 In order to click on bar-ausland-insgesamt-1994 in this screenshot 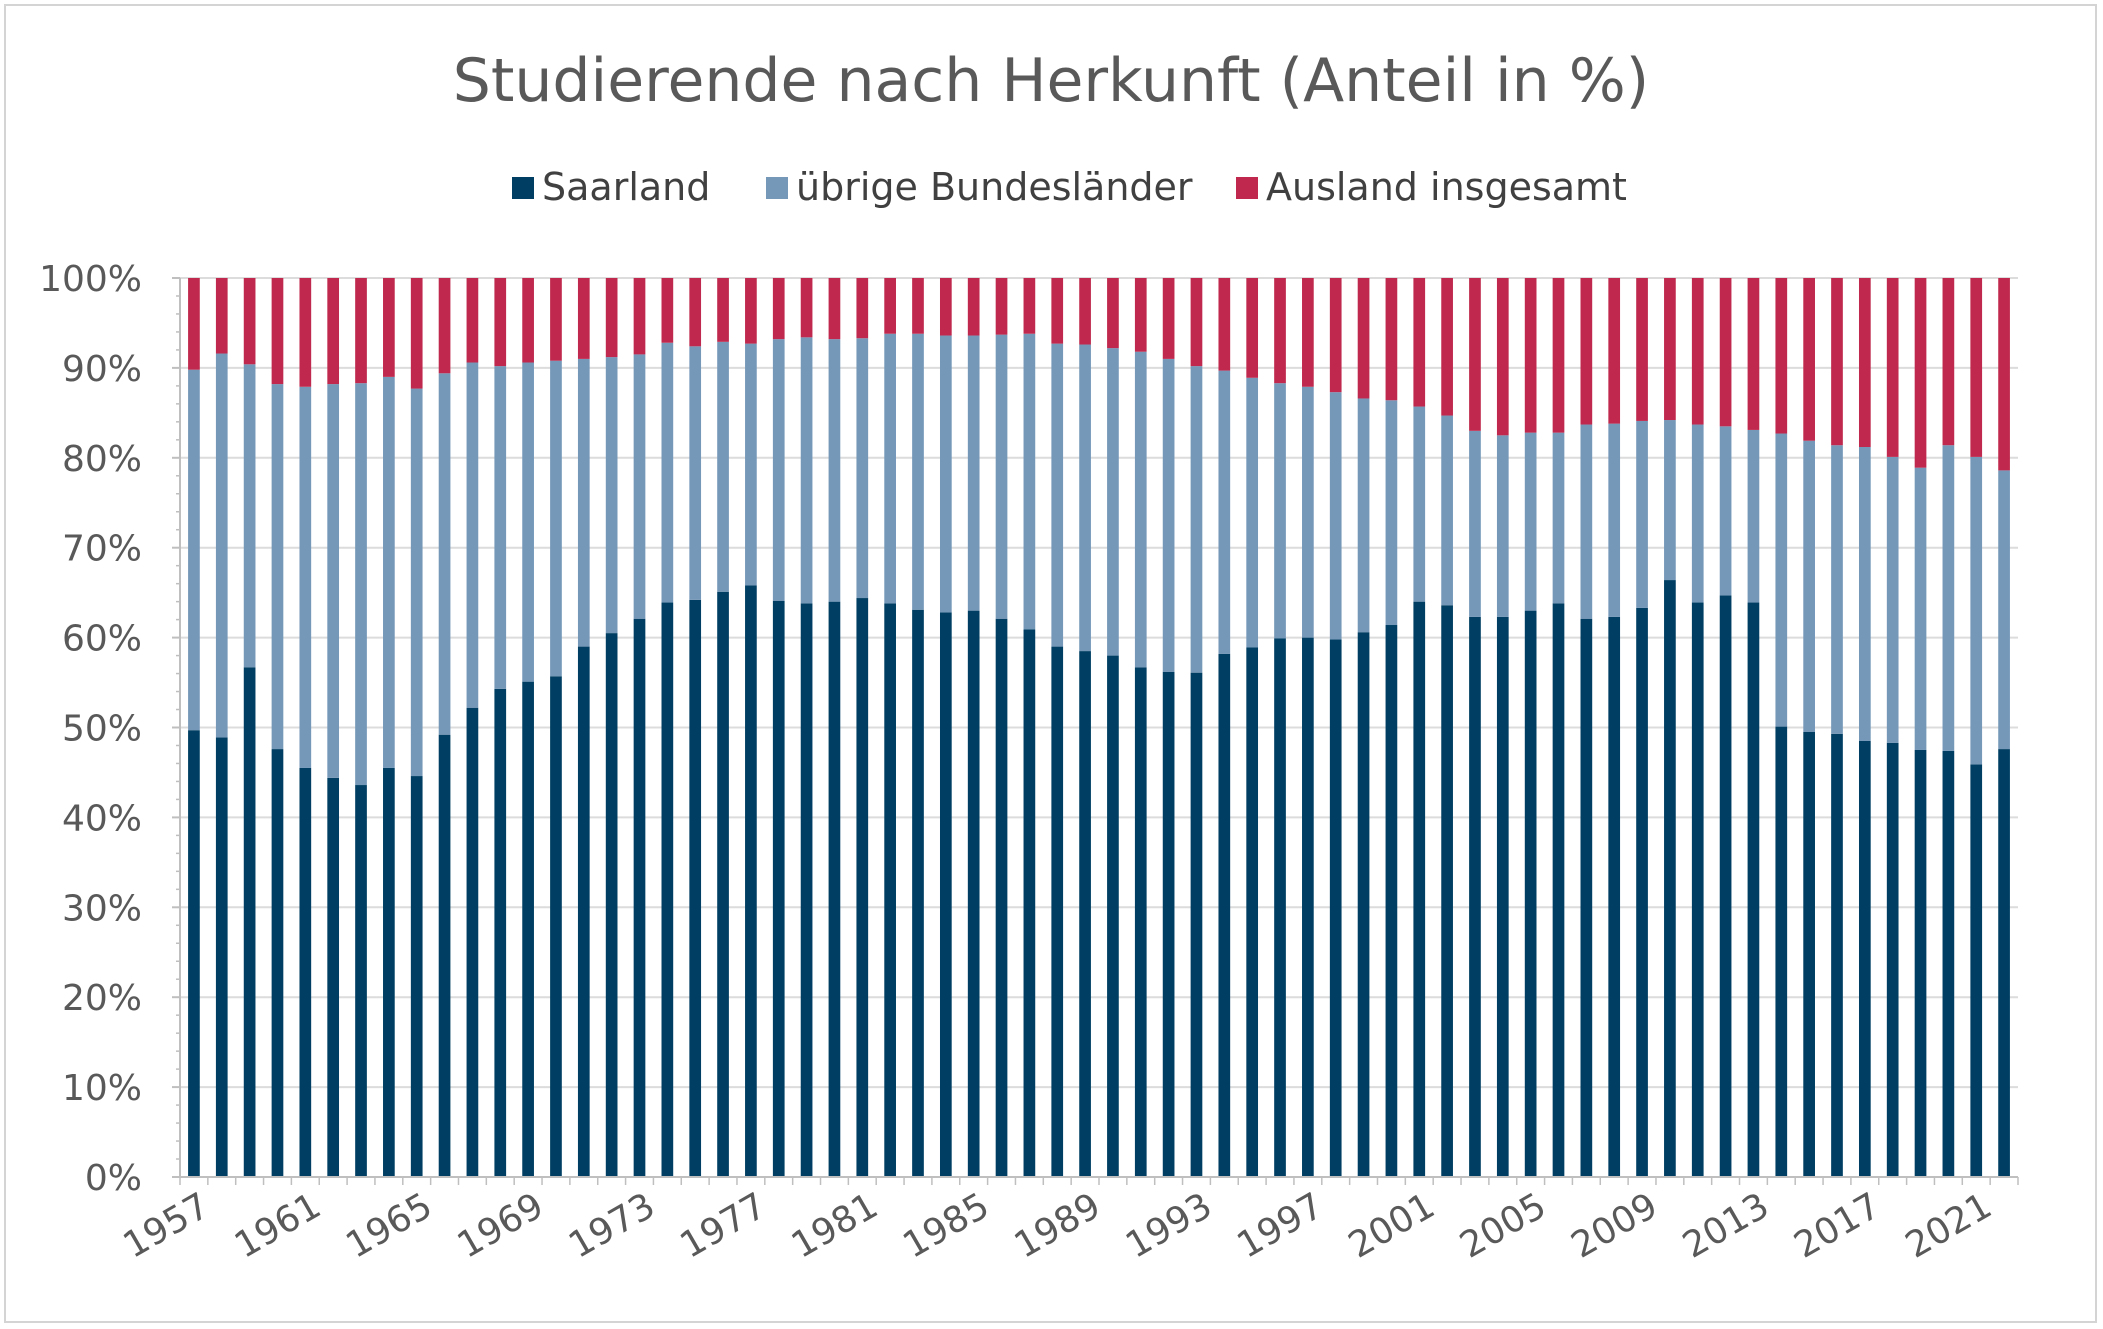, I will do `click(1224, 324)`.